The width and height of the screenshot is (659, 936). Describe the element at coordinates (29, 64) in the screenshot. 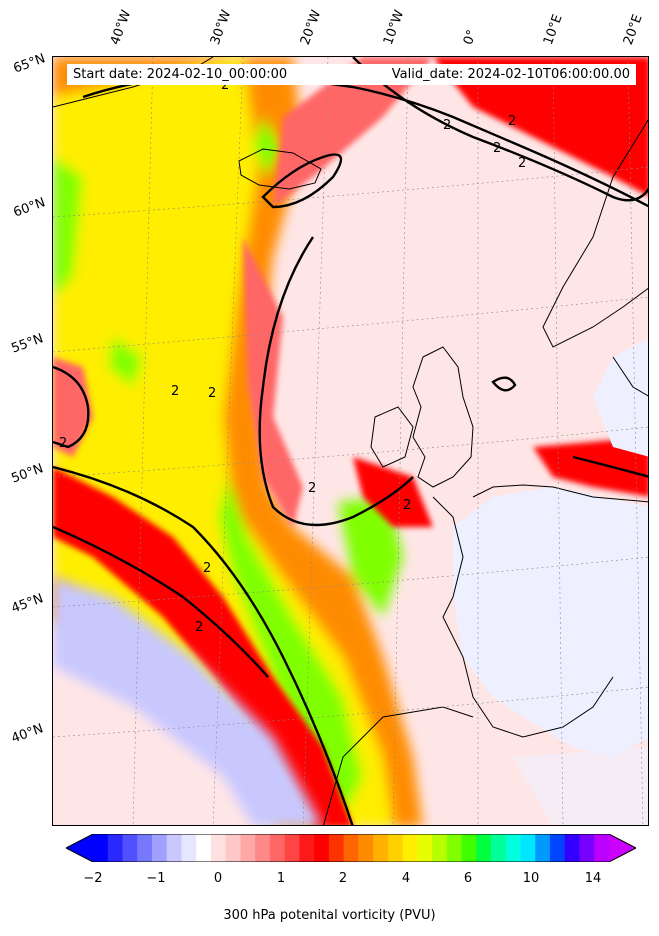

I see `lat-label-65n: 65°N` at that location.